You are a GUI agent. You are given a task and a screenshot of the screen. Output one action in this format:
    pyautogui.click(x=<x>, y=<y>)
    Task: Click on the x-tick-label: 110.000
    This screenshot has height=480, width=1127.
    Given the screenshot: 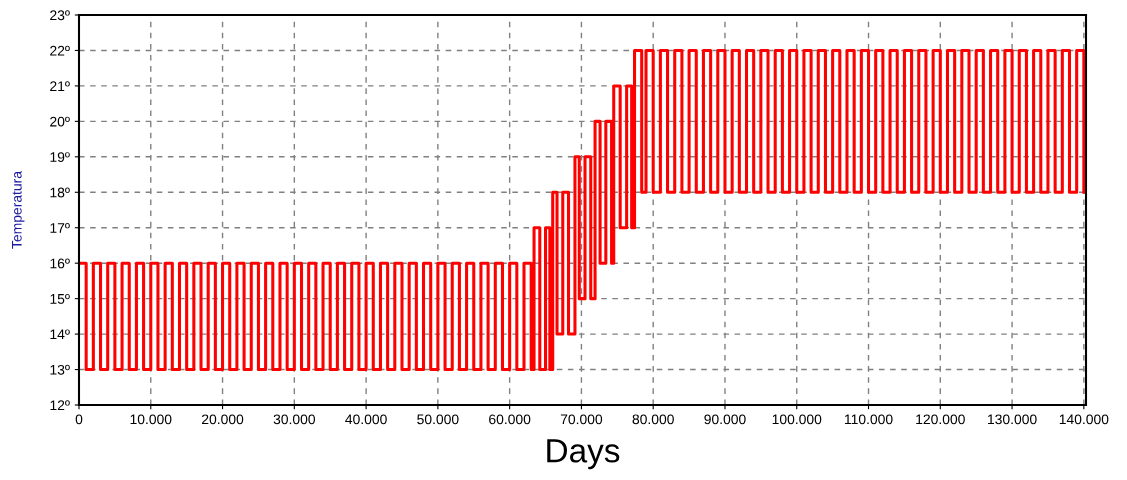 What is the action you would take?
    pyautogui.click(x=868, y=419)
    